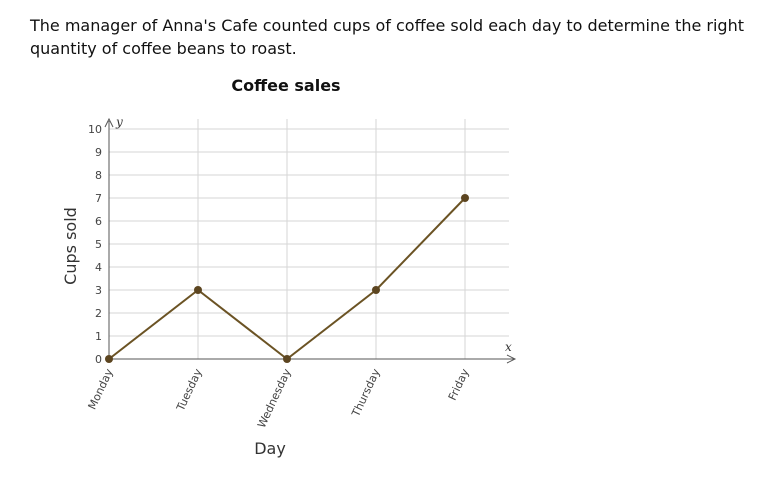 The width and height of the screenshot is (774, 499). What do you see at coordinates (98, 313) in the screenshot?
I see `y-tick-label: 2` at bounding box center [98, 313].